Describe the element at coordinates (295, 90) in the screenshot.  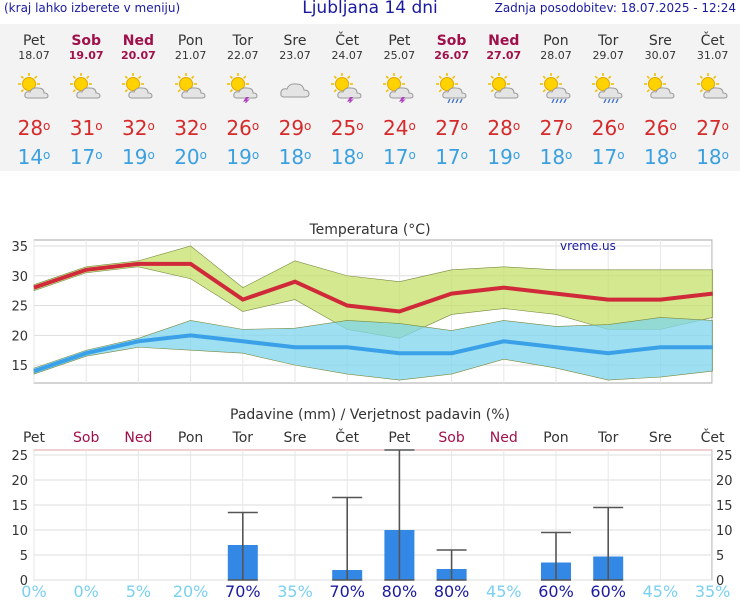
I see `cloudy-icon` at that location.